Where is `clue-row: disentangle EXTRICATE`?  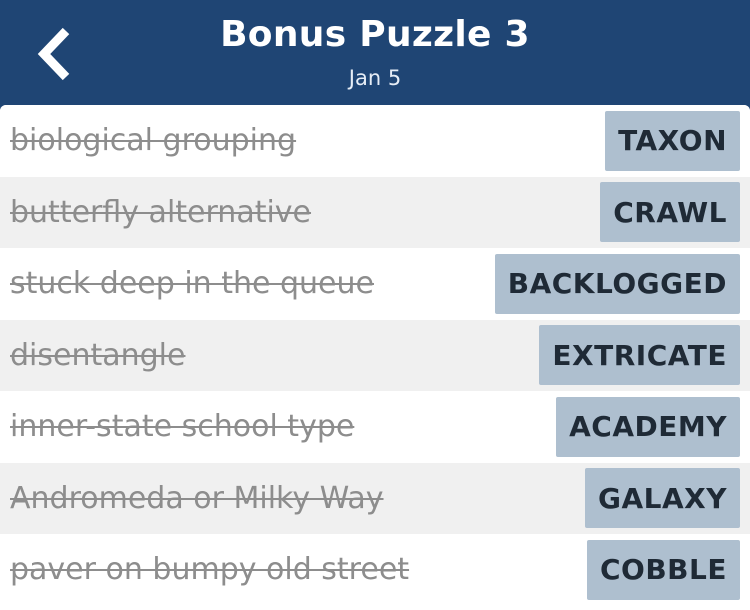
clue-row: disentangle EXTRICATE is located at coordinates (375, 355).